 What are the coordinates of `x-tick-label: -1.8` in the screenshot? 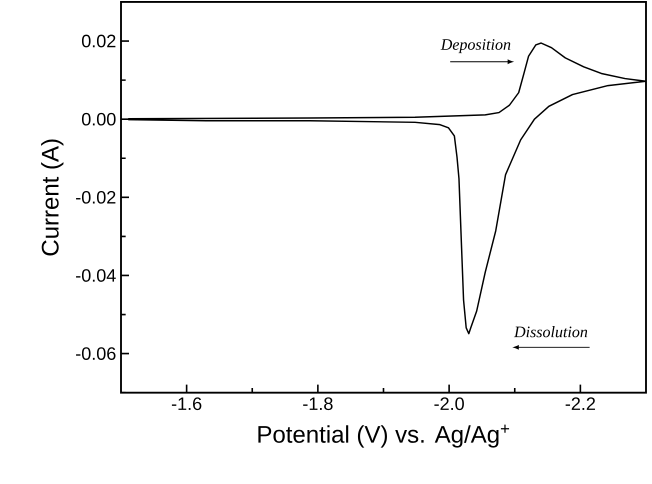 It's located at (318, 403).